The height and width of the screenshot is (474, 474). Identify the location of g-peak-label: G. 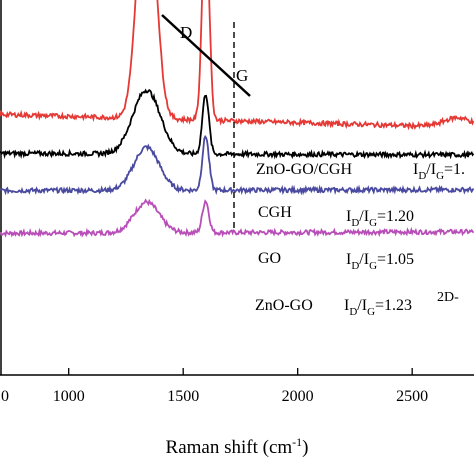
(242, 75).